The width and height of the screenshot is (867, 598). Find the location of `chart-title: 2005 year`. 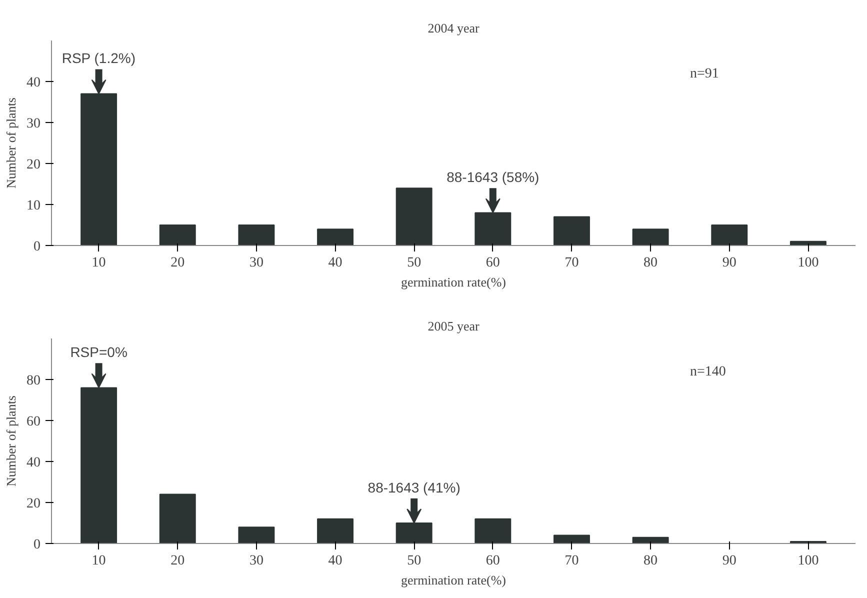

chart-title: 2005 year is located at coordinates (454, 326).